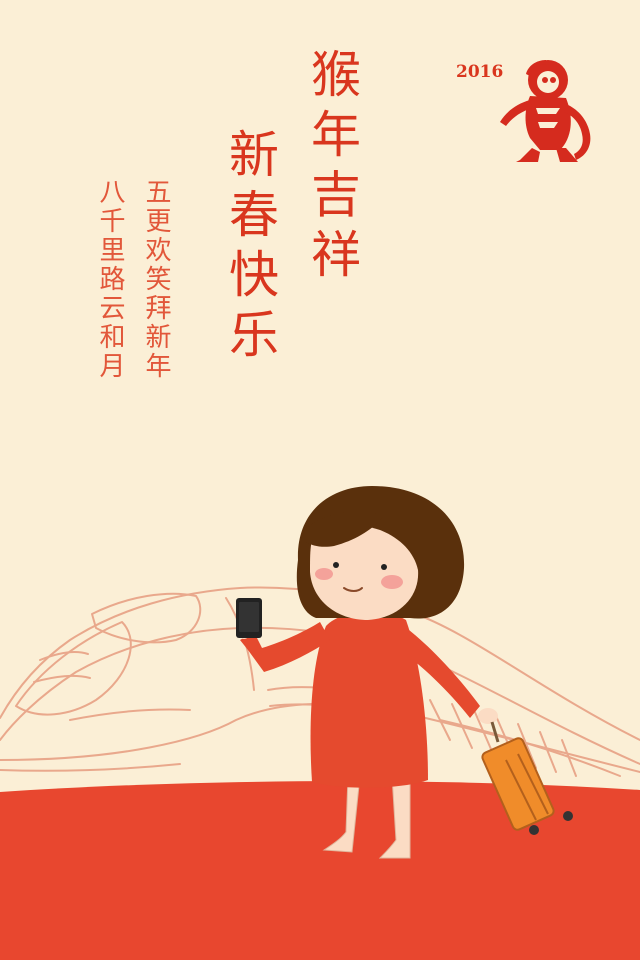 The height and width of the screenshot is (960, 640). What do you see at coordinates (369, 699) in the screenshot?
I see `girl-dress` at bounding box center [369, 699].